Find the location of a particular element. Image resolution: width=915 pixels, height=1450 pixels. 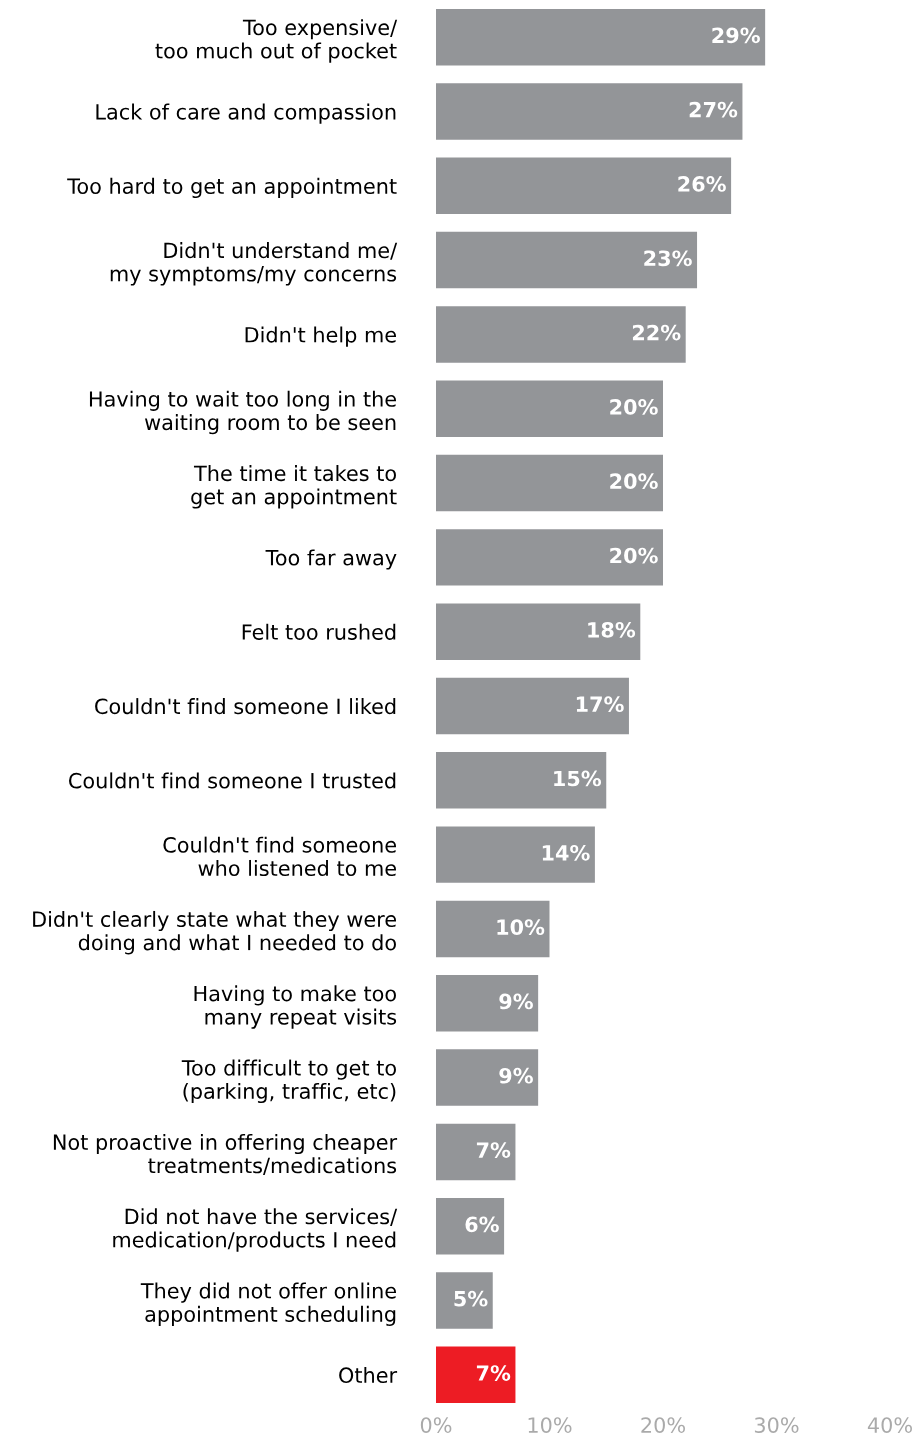

y-tick-label: Lack of care and compassion is located at coordinates (246, 113).